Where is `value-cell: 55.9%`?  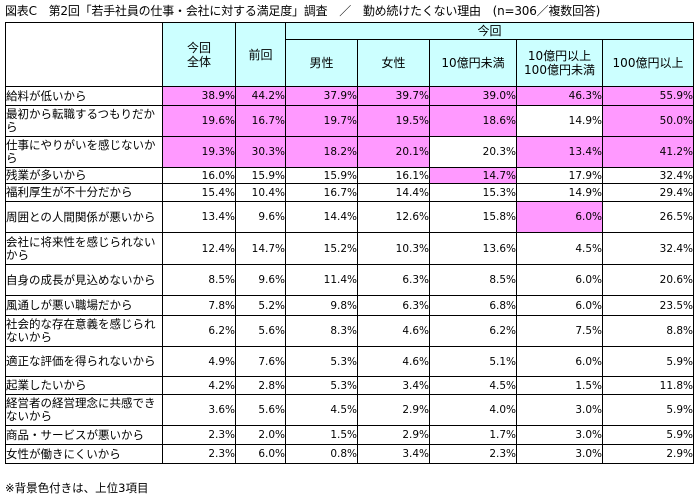 value-cell: 55.9% is located at coordinates (648, 96).